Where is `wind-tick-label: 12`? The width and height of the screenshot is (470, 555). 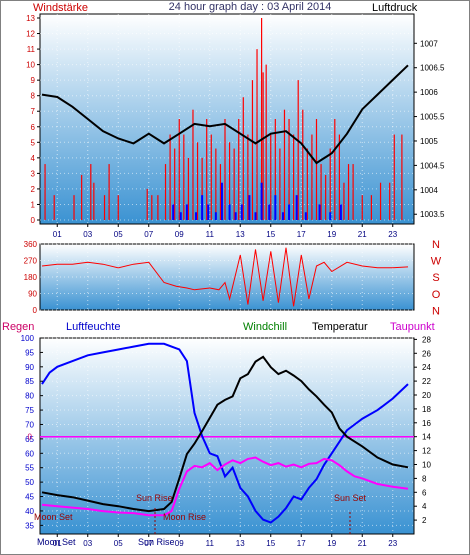
wind-tick-label: 12 is located at coordinates (30, 34).